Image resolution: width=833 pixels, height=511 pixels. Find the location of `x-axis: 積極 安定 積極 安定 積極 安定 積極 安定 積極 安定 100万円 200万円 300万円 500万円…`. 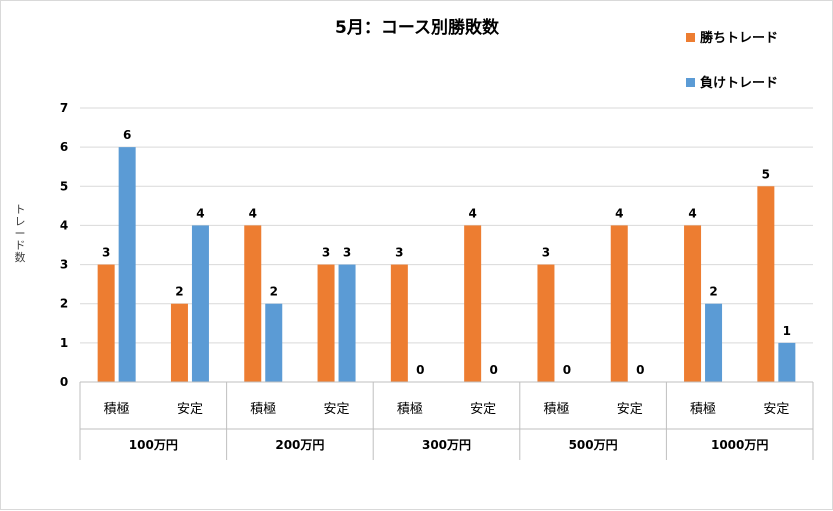

x-axis: 積極 安定 積極 安定 積極 安定 積極 安定 積極 安定 100万円 200万円 300万円 500万円… is located at coordinates (446, 420).